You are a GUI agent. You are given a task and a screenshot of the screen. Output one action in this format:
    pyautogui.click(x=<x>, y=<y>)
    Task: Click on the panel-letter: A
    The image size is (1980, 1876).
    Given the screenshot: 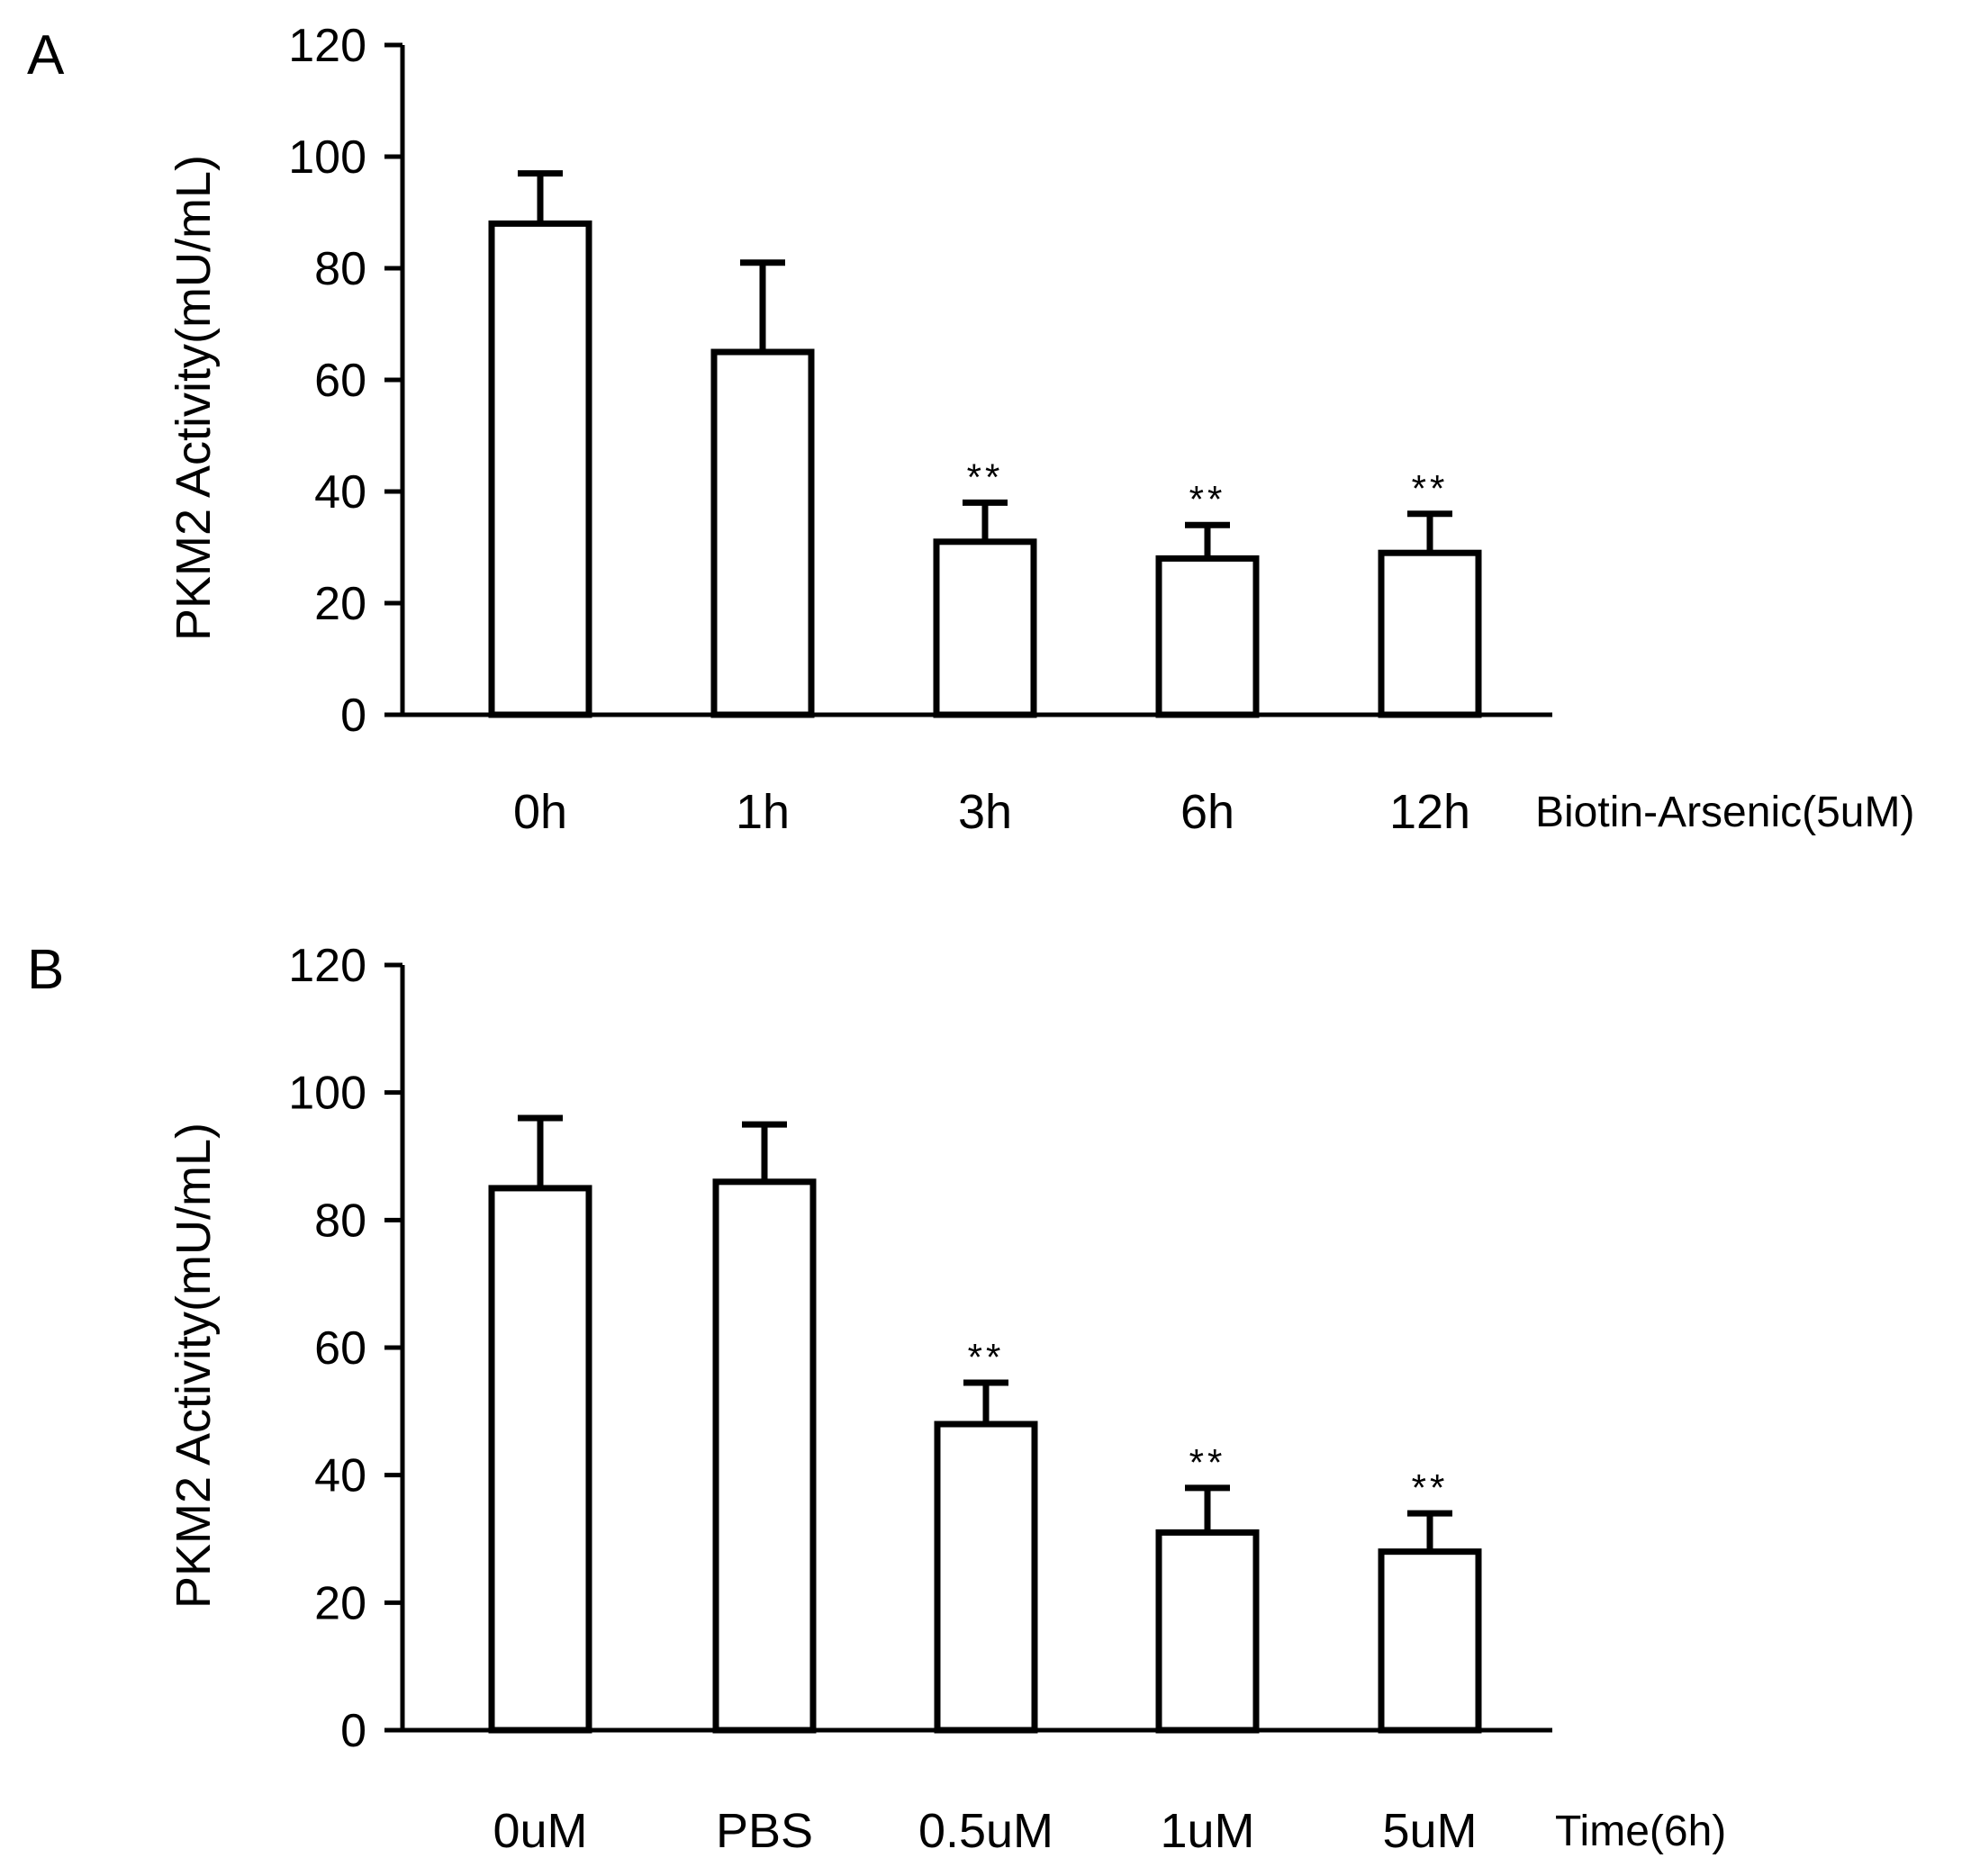 What is the action you would take?
    pyautogui.click(x=46, y=55)
    